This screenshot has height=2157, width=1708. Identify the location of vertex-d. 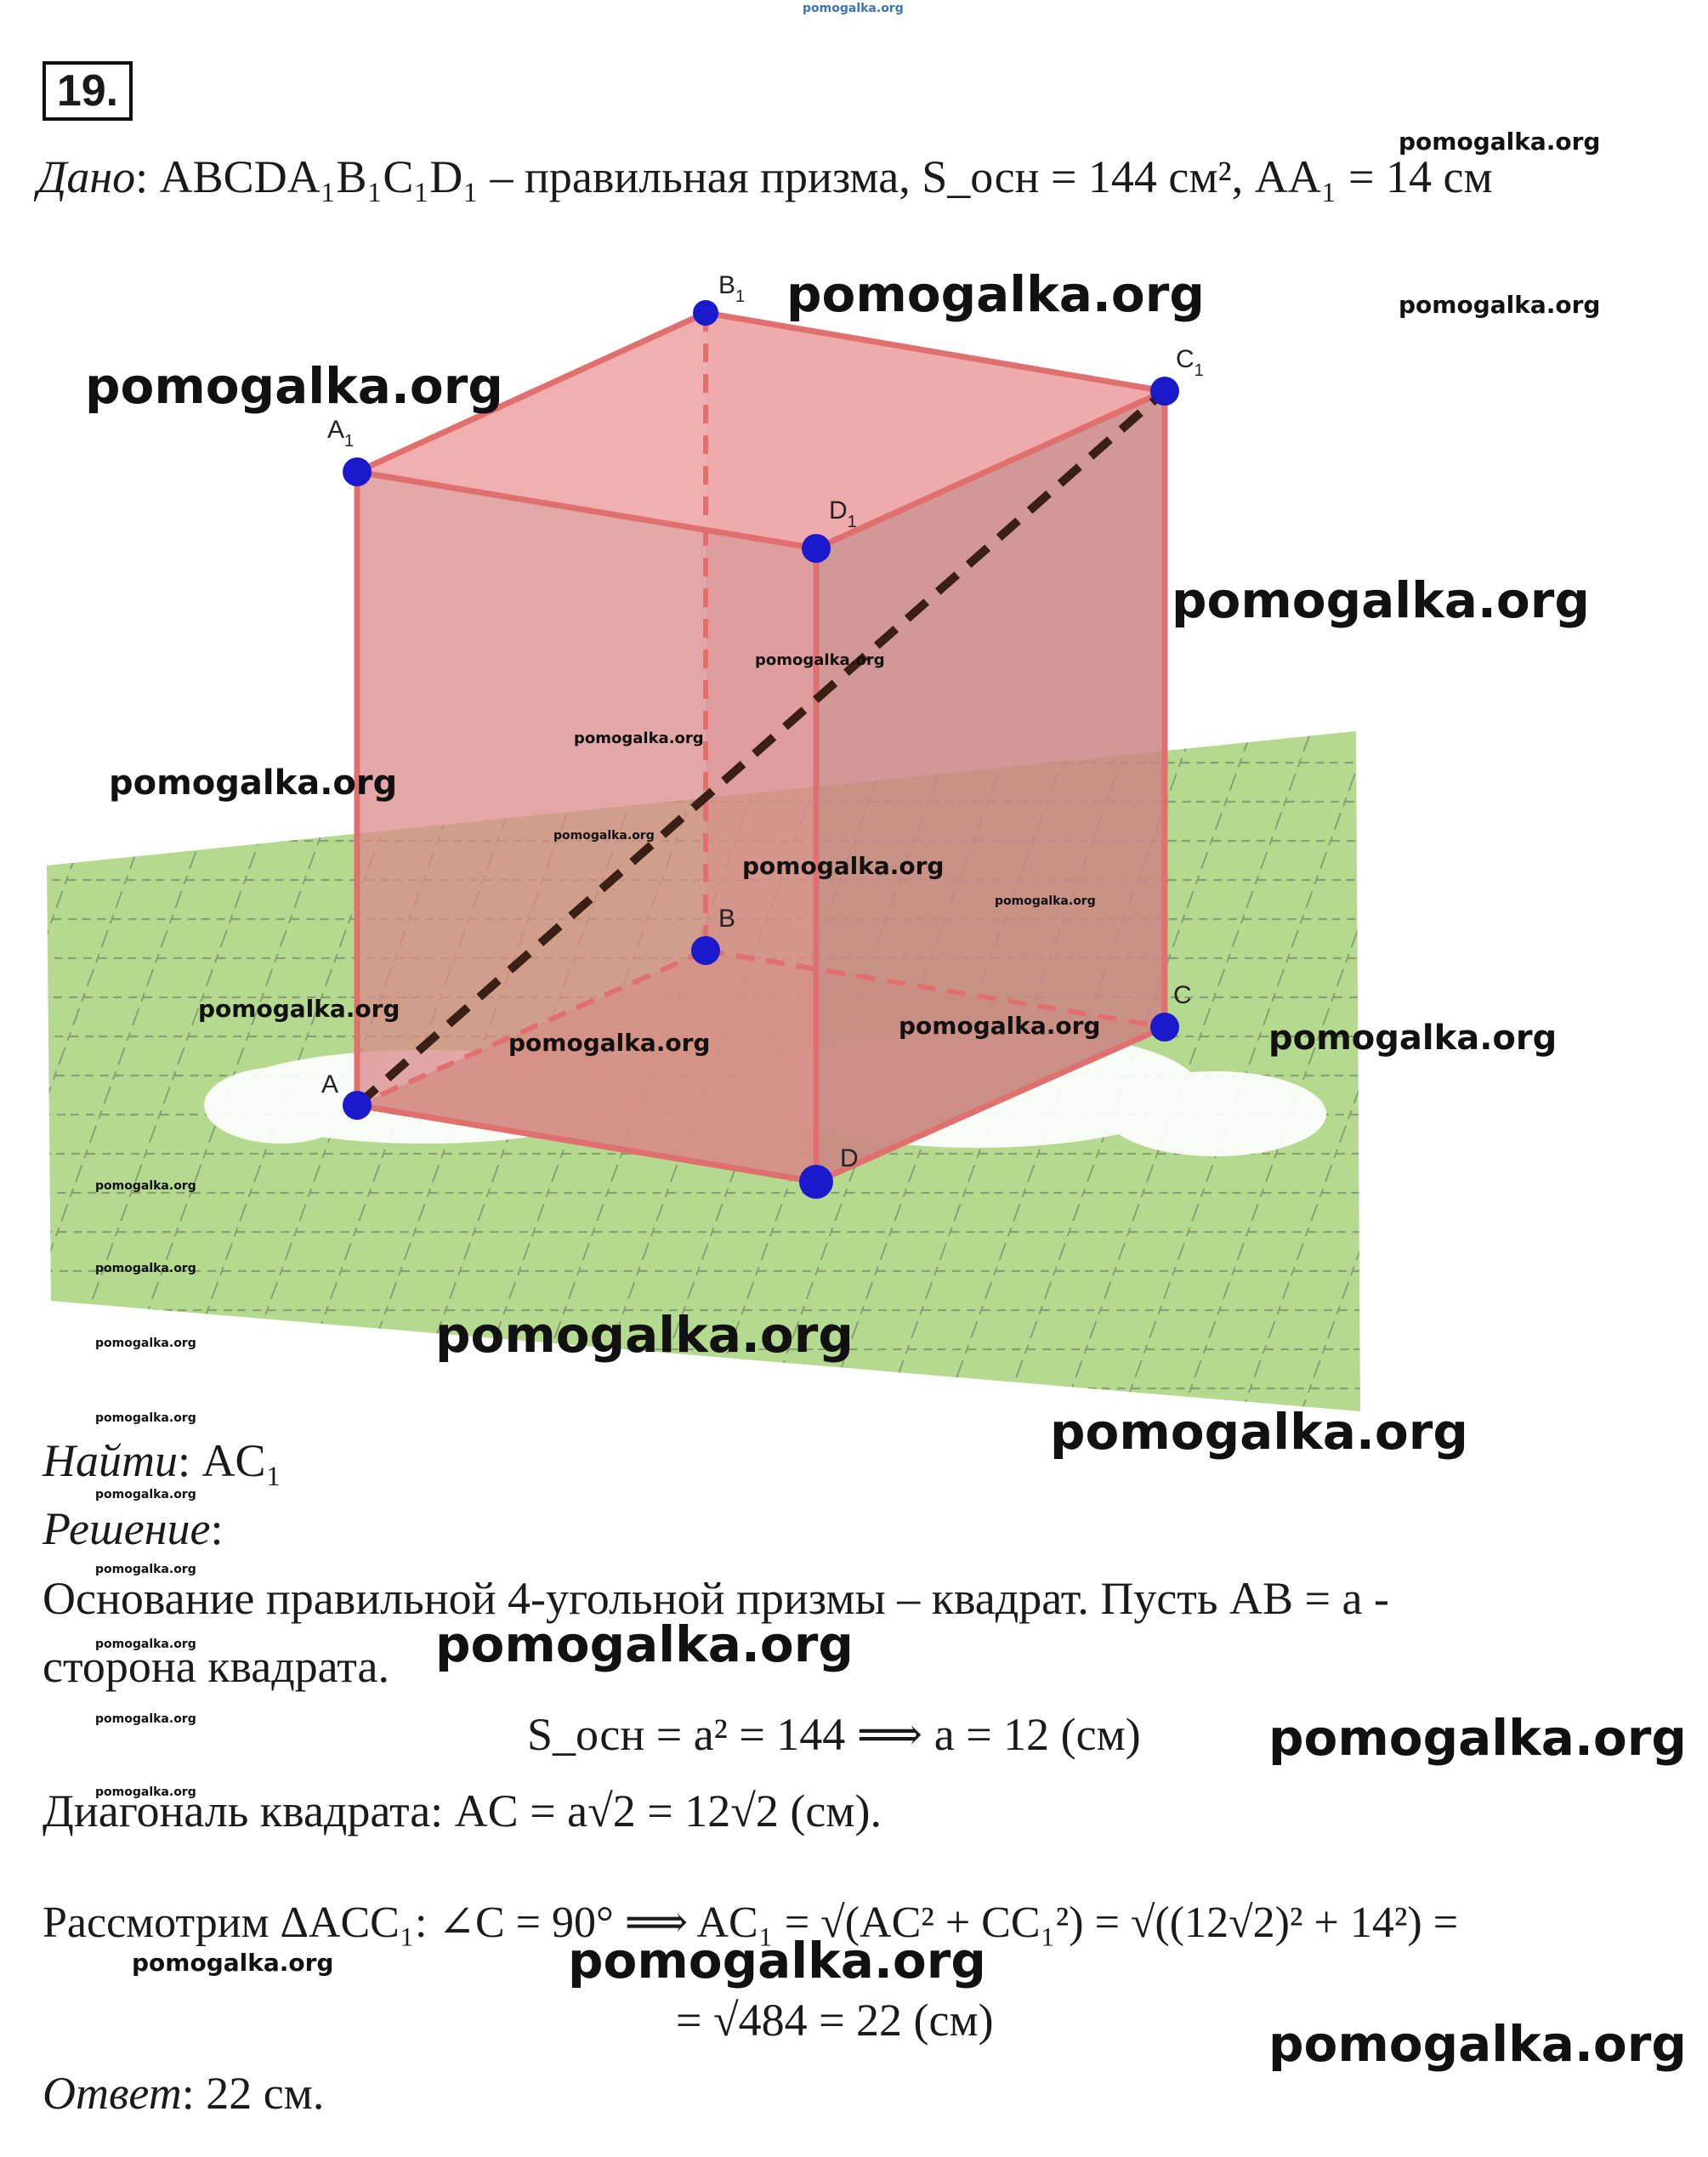
(816, 1182).